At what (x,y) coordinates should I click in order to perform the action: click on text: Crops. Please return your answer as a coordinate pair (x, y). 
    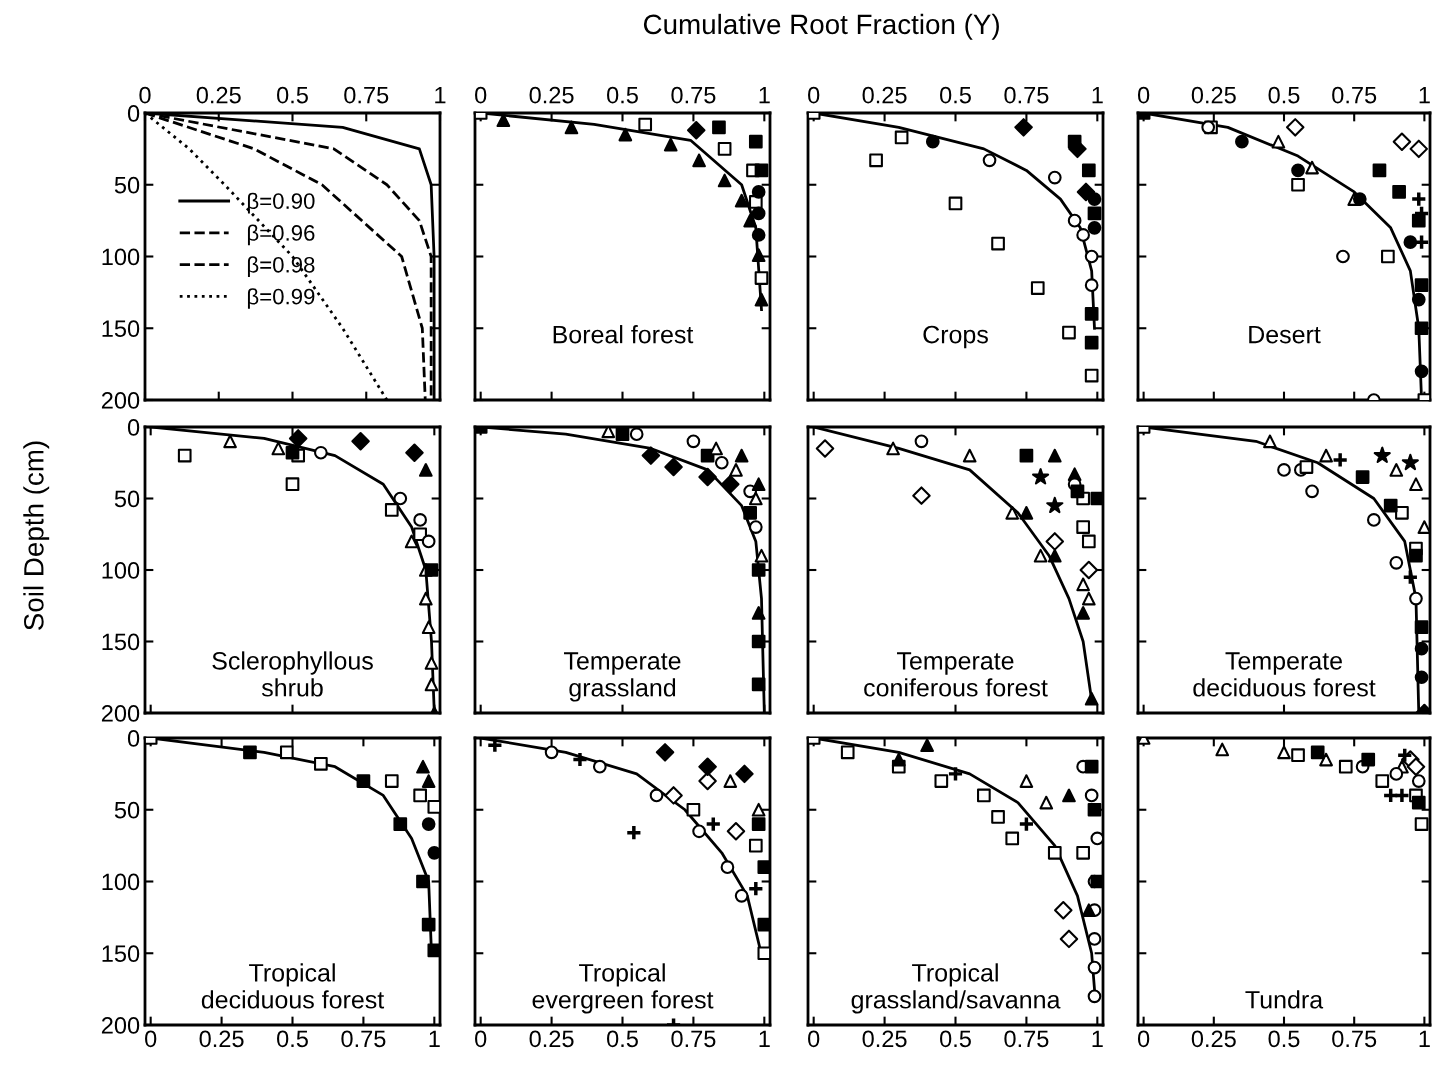
    Looking at the image, I should click on (955, 337).